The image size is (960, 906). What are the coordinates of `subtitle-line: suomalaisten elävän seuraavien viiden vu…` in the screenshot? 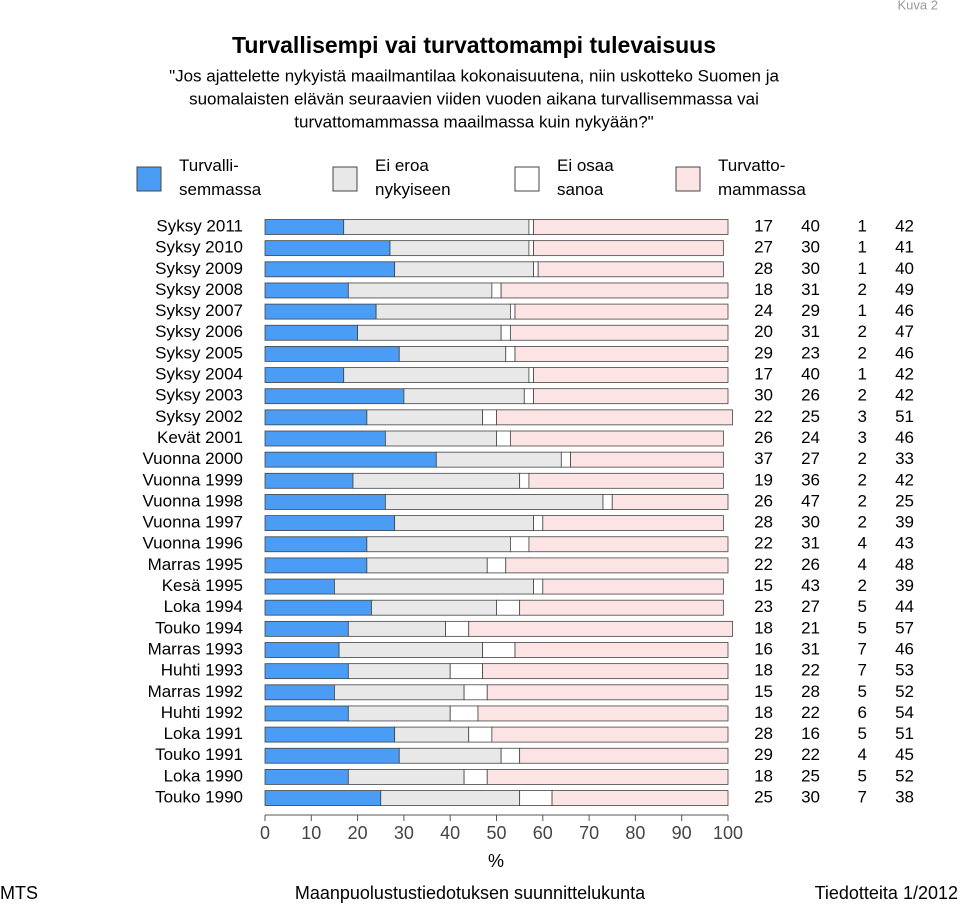 It's located at (474, 98).